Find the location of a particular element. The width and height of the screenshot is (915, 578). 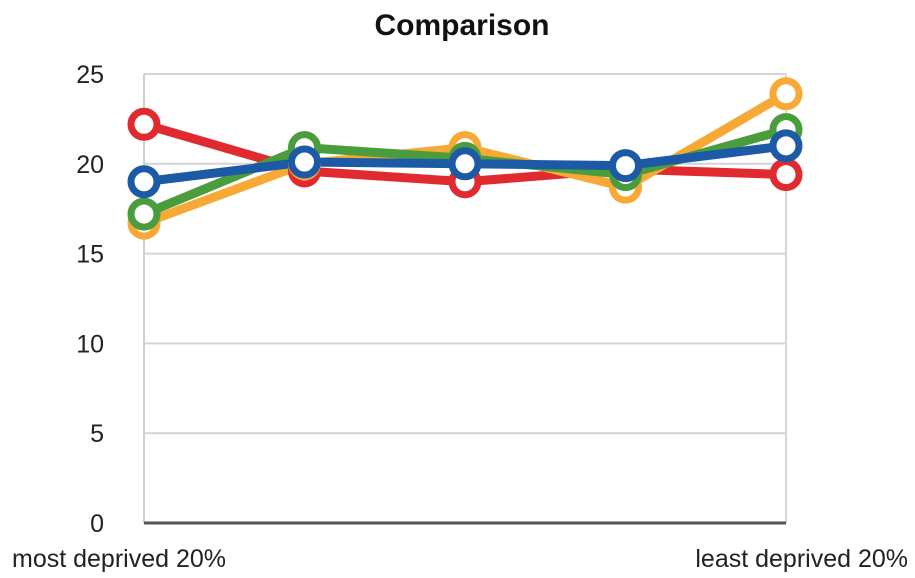

x-category-label: most deprived 20% is located at coordinates (119, 559).